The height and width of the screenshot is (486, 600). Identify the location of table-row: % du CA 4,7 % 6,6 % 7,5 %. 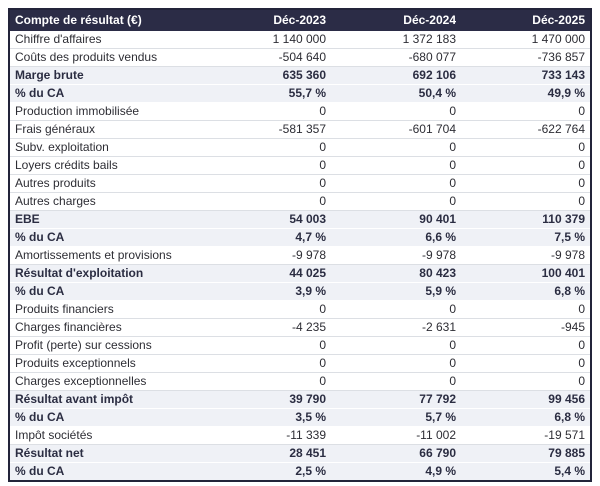
(300, 237).